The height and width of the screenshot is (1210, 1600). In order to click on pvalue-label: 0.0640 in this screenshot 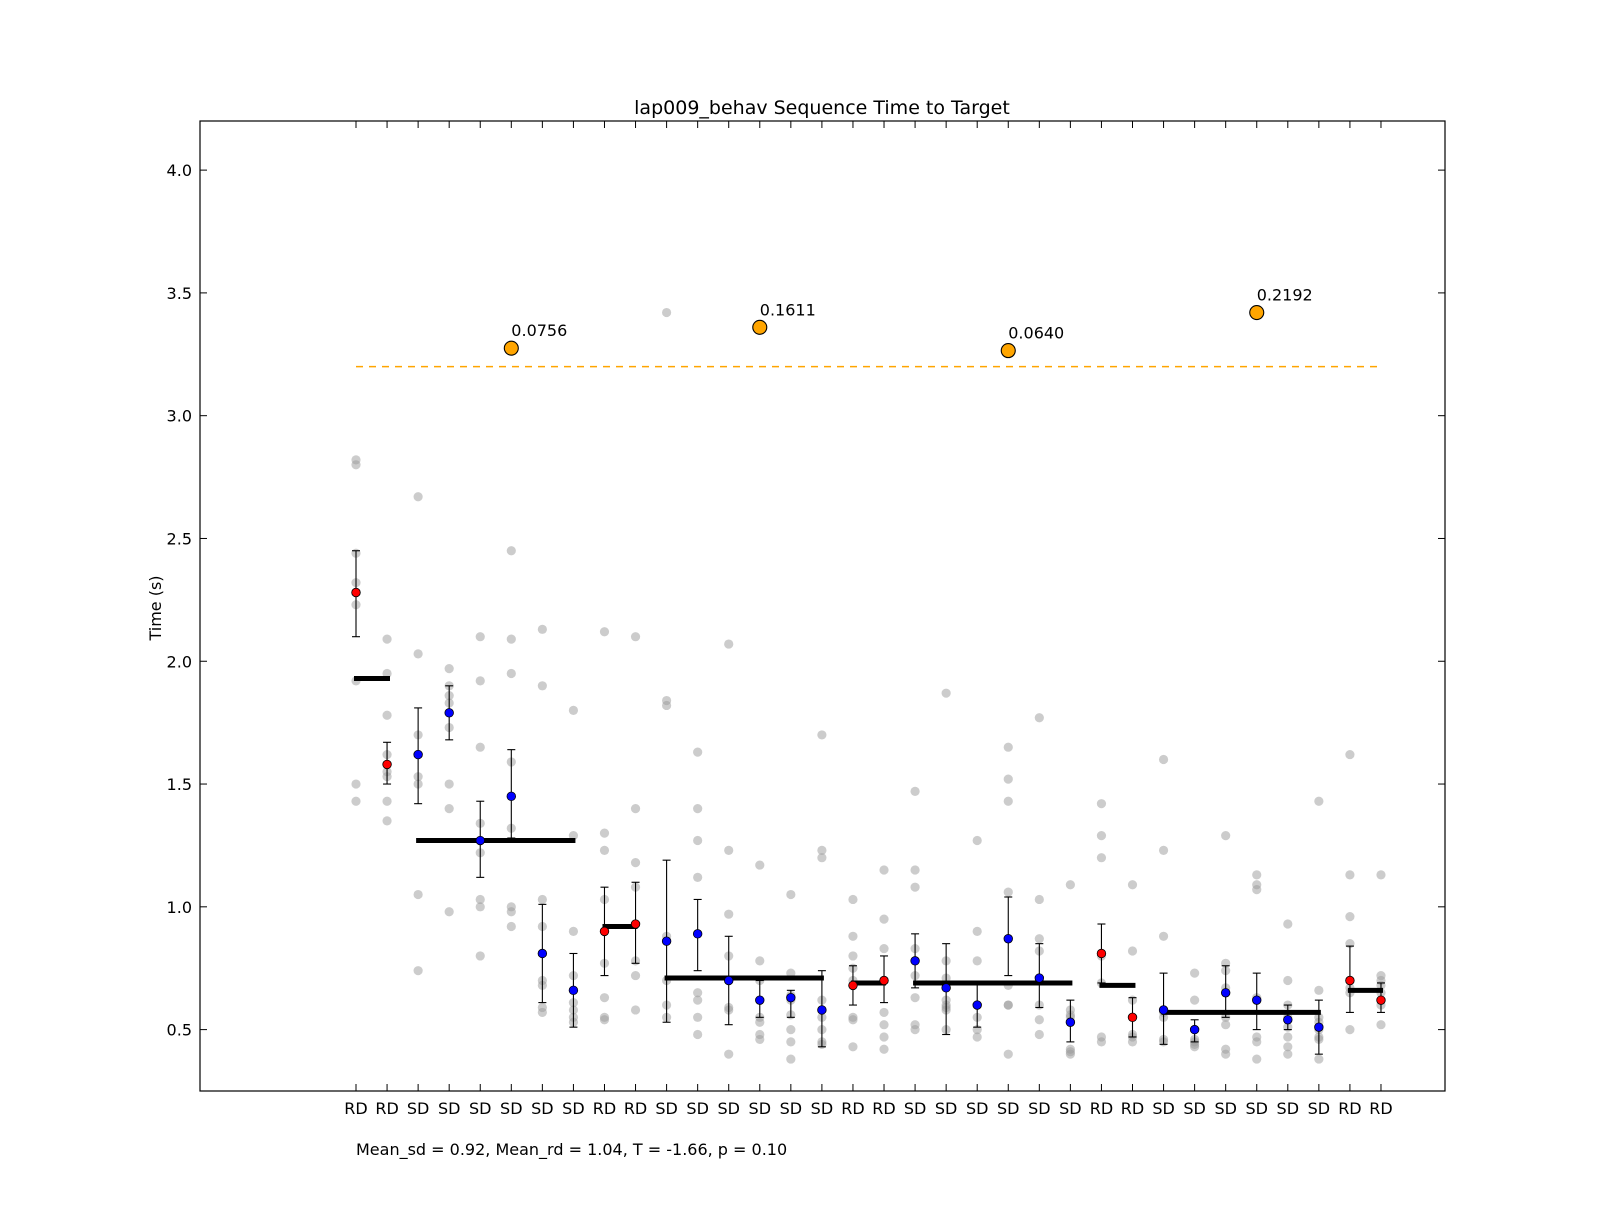, I will do `click(1036, 333)`.